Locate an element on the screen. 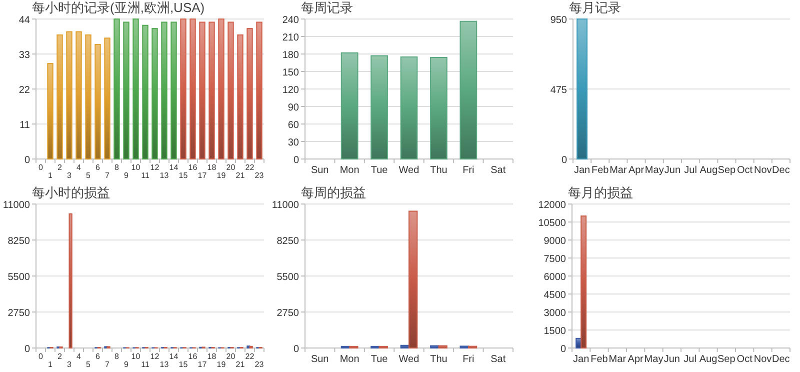 The width and height of the screenshot is (800, 372). y-tick-label: 240 is located at coordinates (291, 20).